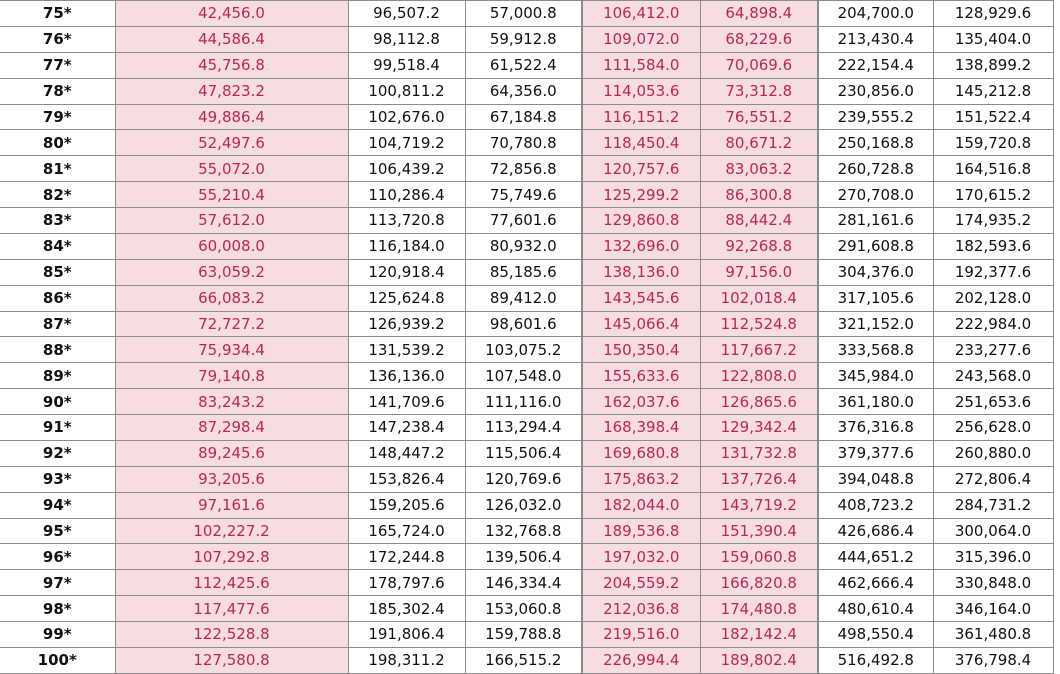 The height and width of the screenshot is (674, 1060). What do you see at coordinates (231, 376) in the screenshot?
I see `table-cell: 79,140.8` at bounding box center [231, 376].